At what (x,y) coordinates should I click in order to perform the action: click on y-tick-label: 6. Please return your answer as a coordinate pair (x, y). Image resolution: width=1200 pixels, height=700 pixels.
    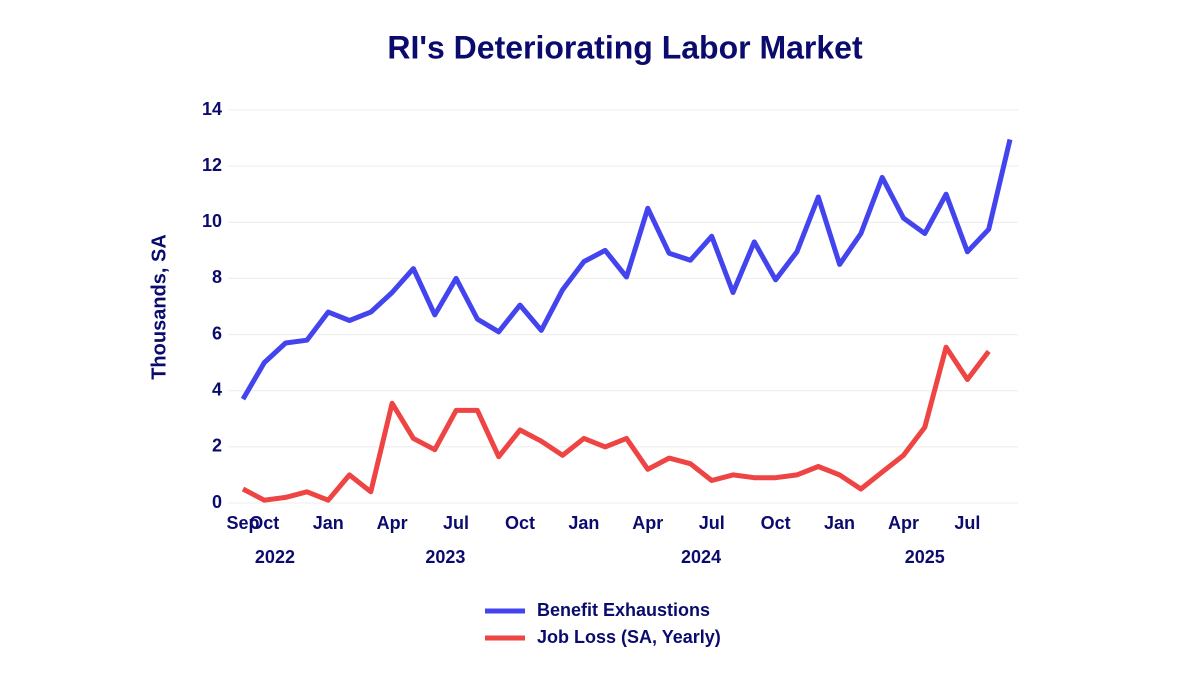
    Looking at the image, I should click on (217, 333).